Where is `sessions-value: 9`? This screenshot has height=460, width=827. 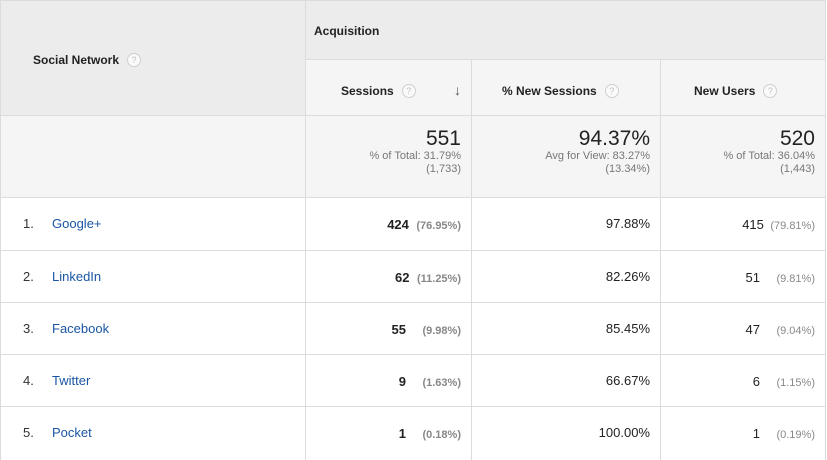
sessions-value: 9 is located at coordinates (402, 381).